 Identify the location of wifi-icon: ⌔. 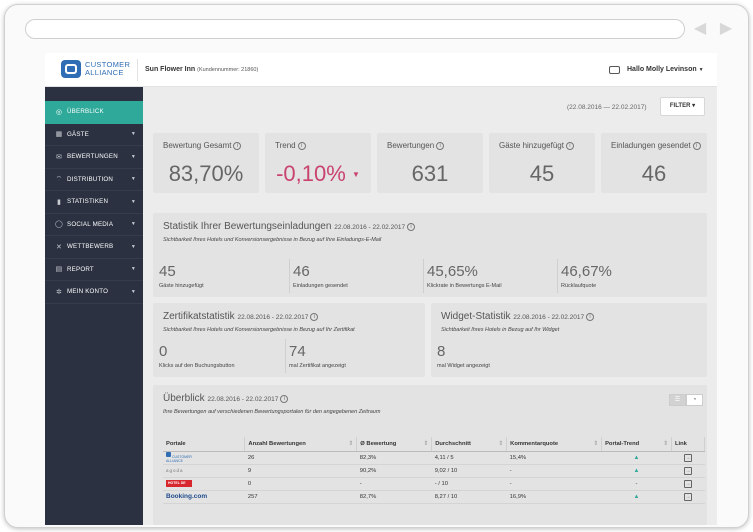
(59, 179).